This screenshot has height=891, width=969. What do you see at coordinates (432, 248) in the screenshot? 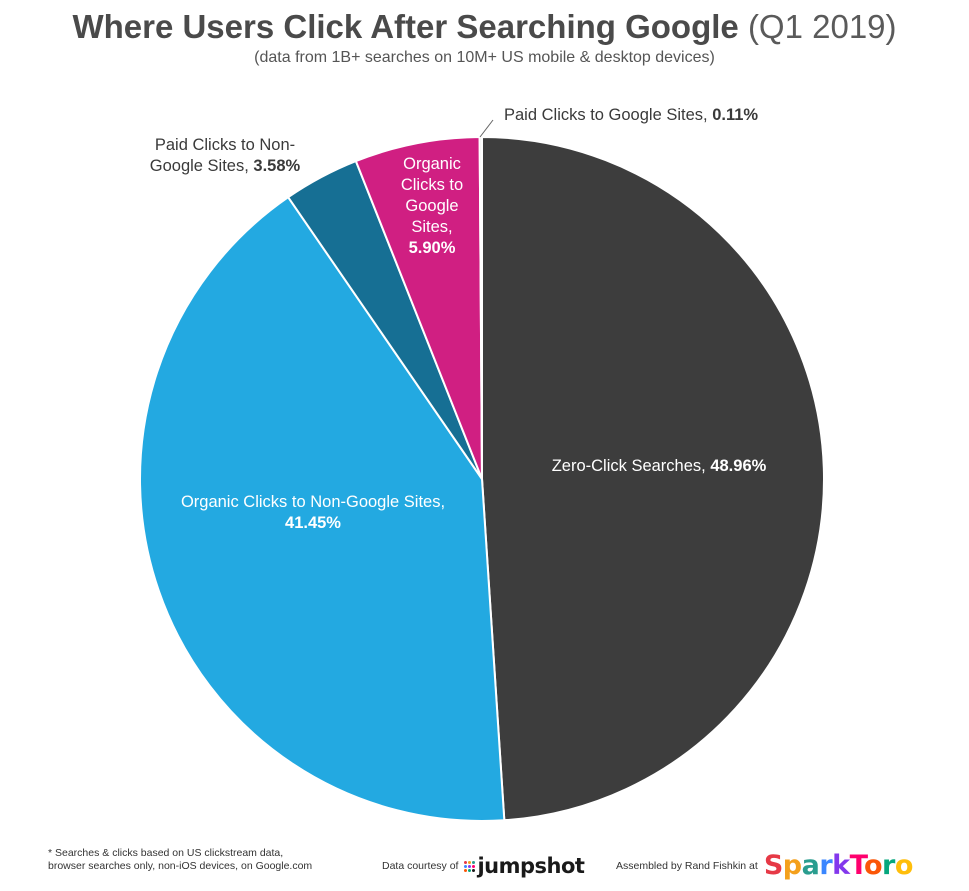
I see `label-organic-google-value: 5.90%` at bounding box center [432, 248].